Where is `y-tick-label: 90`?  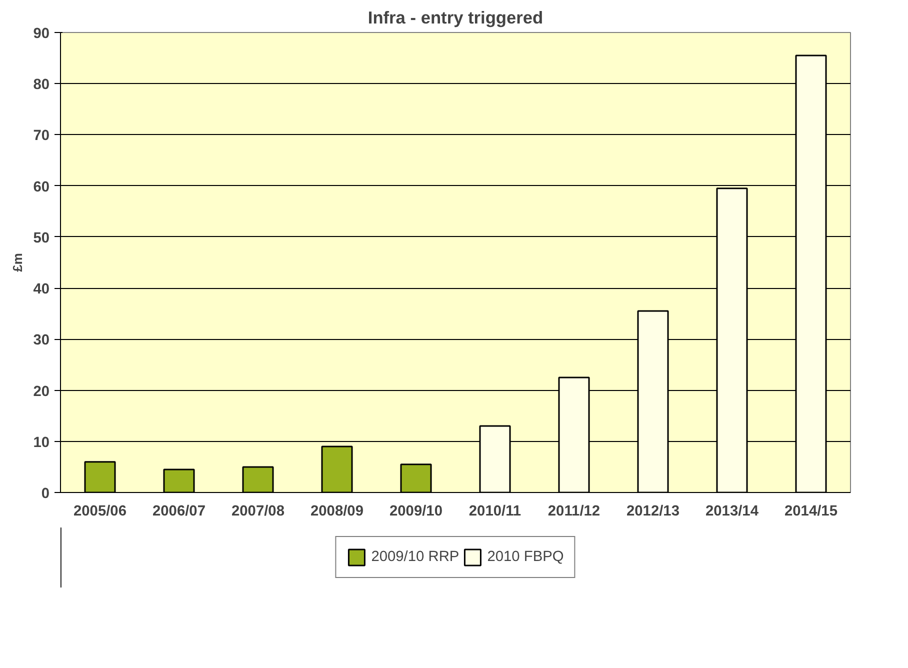 y-tick-label: 90 is located at coordinates (41, 34).